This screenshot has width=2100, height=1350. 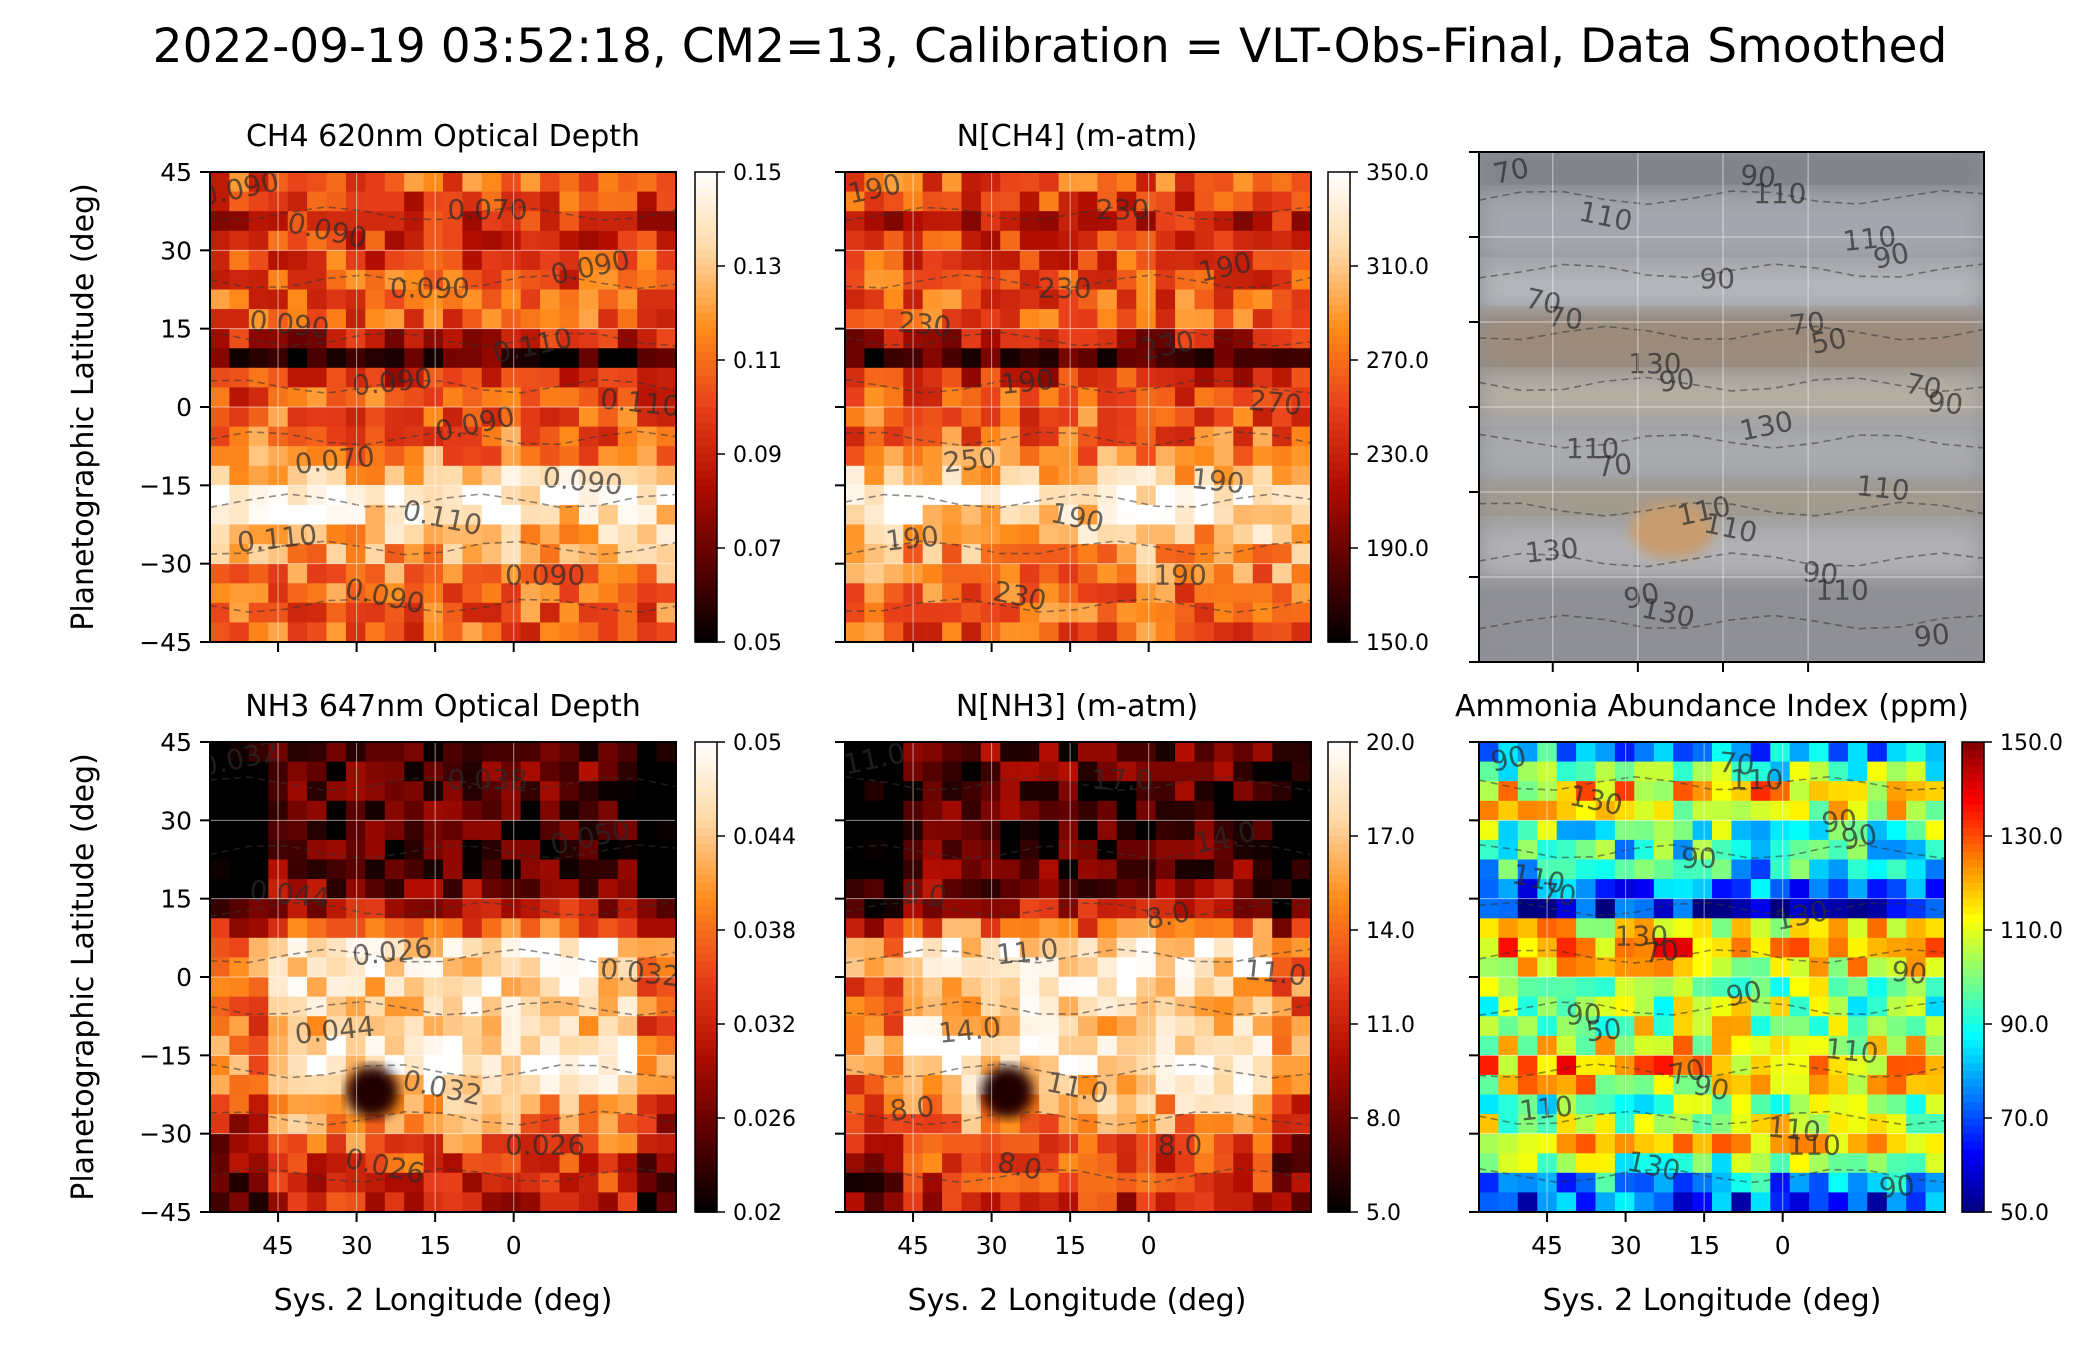 I want to click on contour-label: 70, so click(x=1687, y=1072).